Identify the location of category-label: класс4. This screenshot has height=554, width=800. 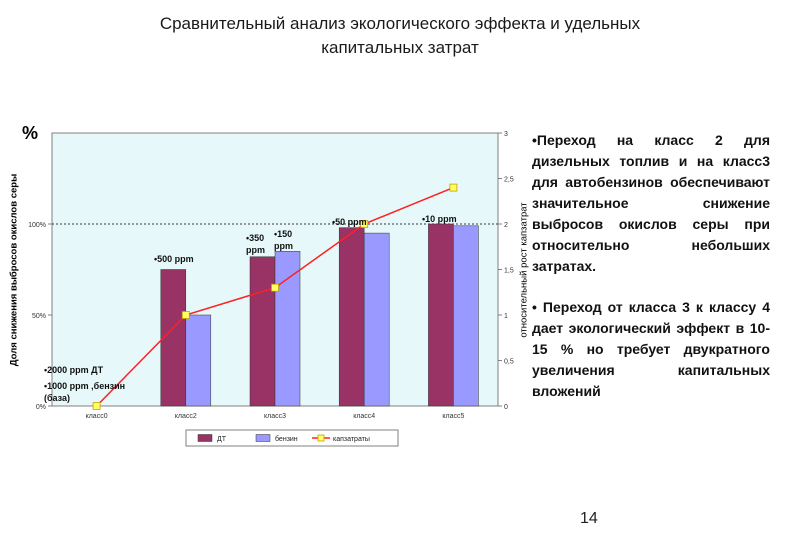
(364, 416).